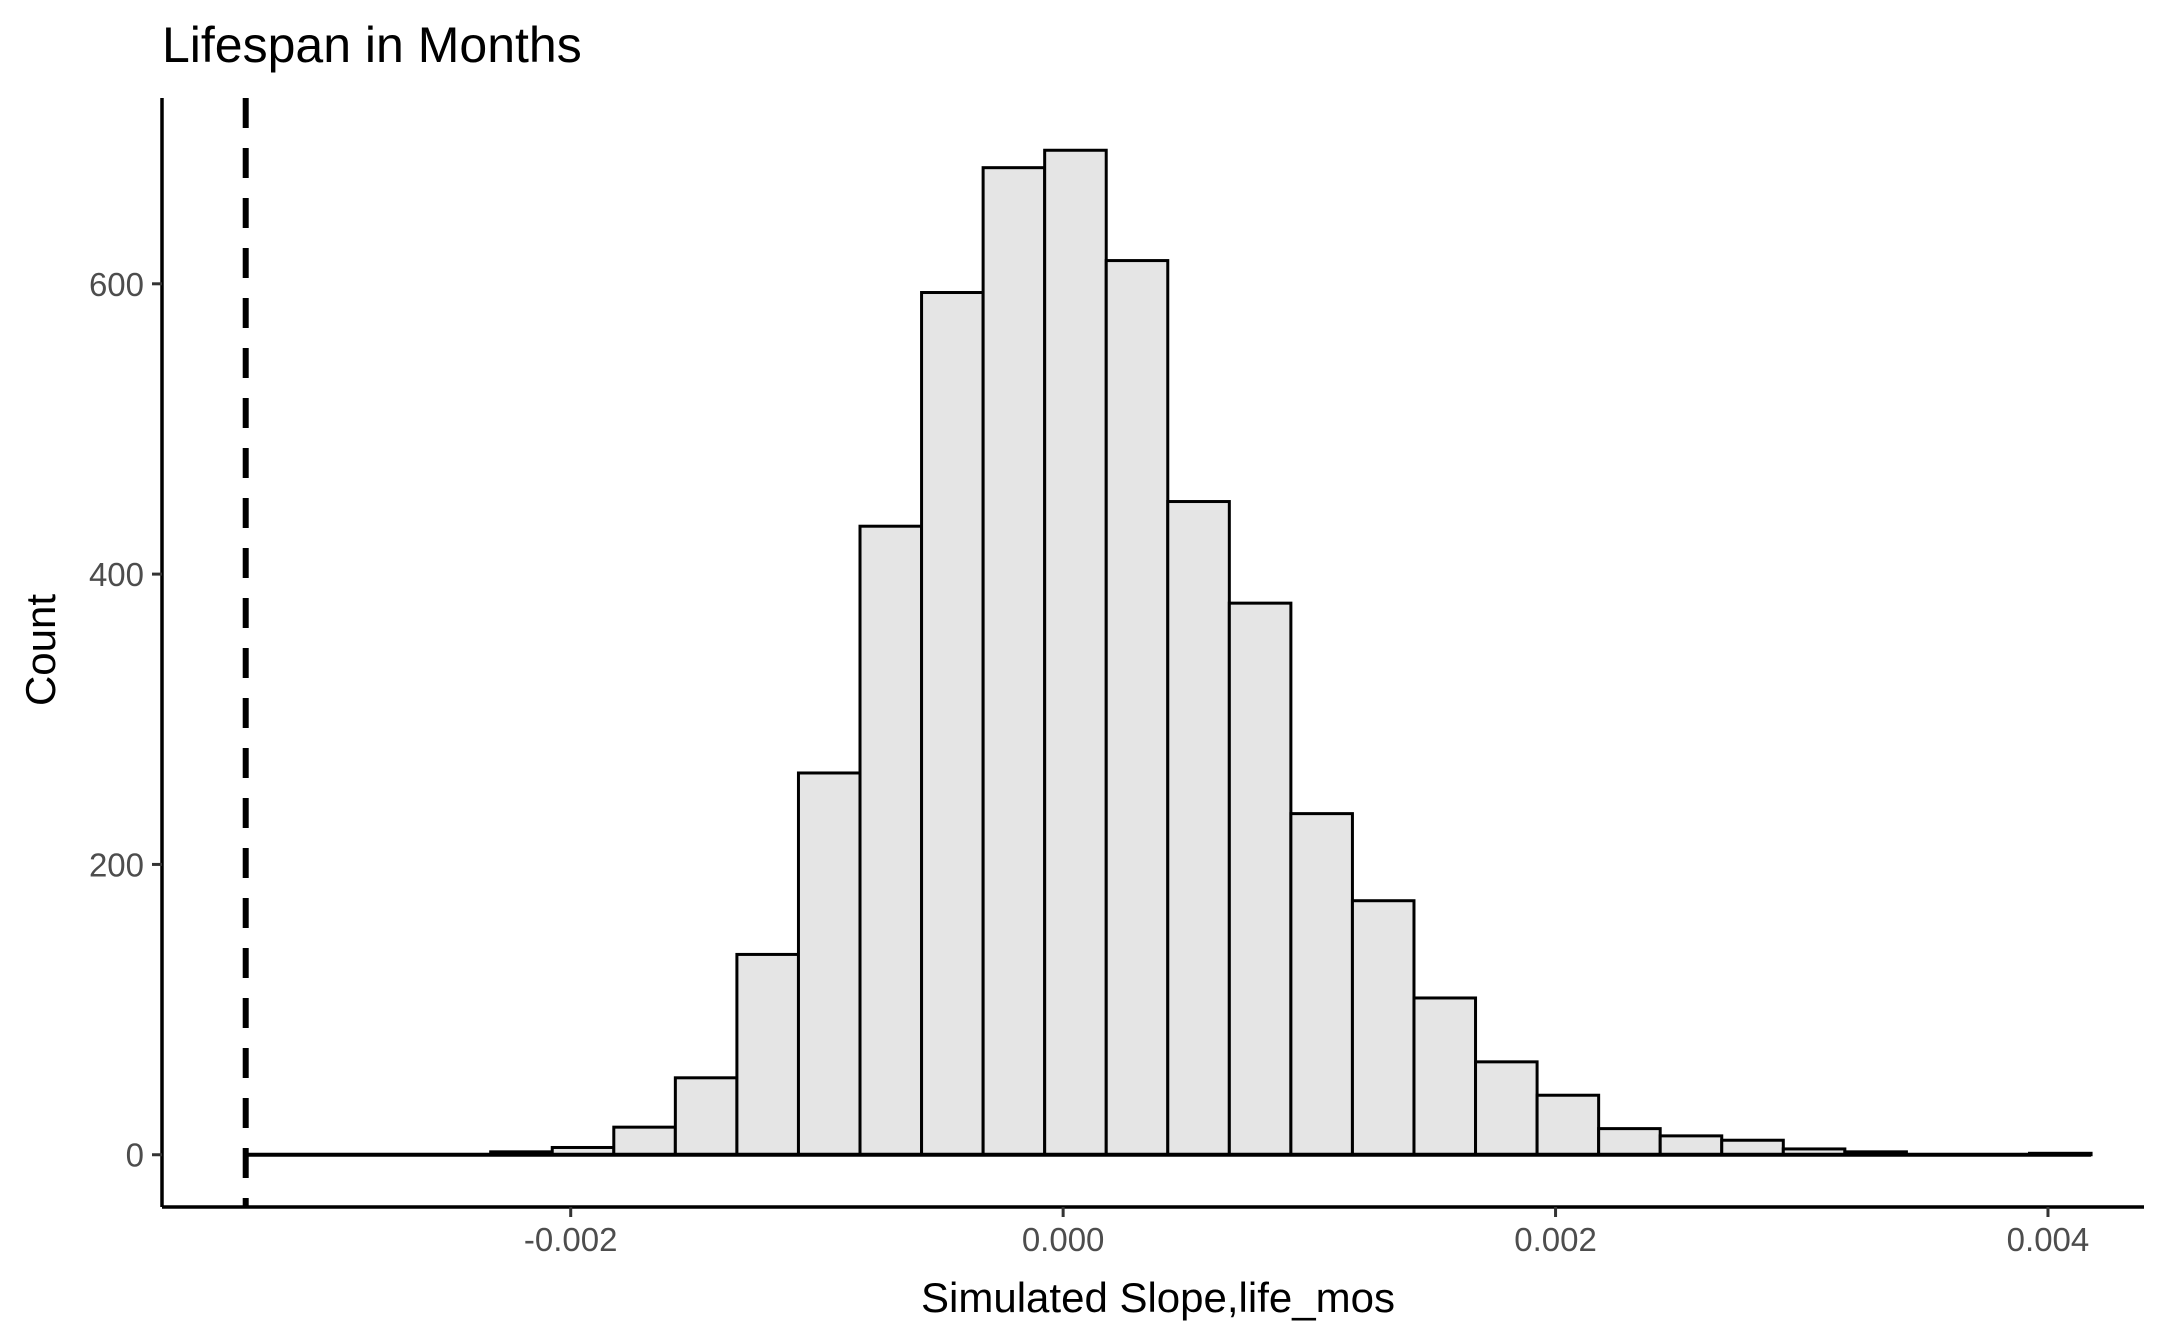 The width and height of the screenshot is (2168, 1337). Describe the element at coordinates (1158, 1297) in the screenshot. I see `x-axis-title: Simulated Slope,life_mos` at that location.